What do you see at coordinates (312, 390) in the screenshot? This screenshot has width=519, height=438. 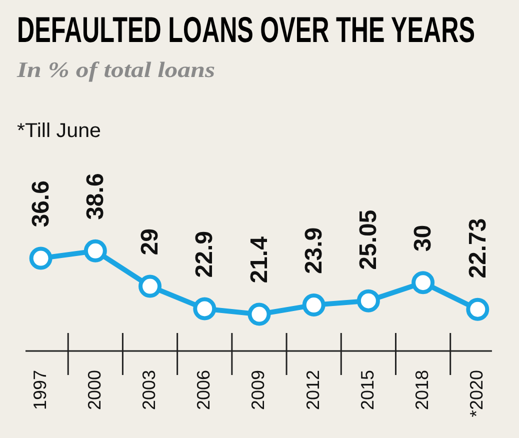 I see `x-tick-label: 2012` at bounding box center [312, 390].